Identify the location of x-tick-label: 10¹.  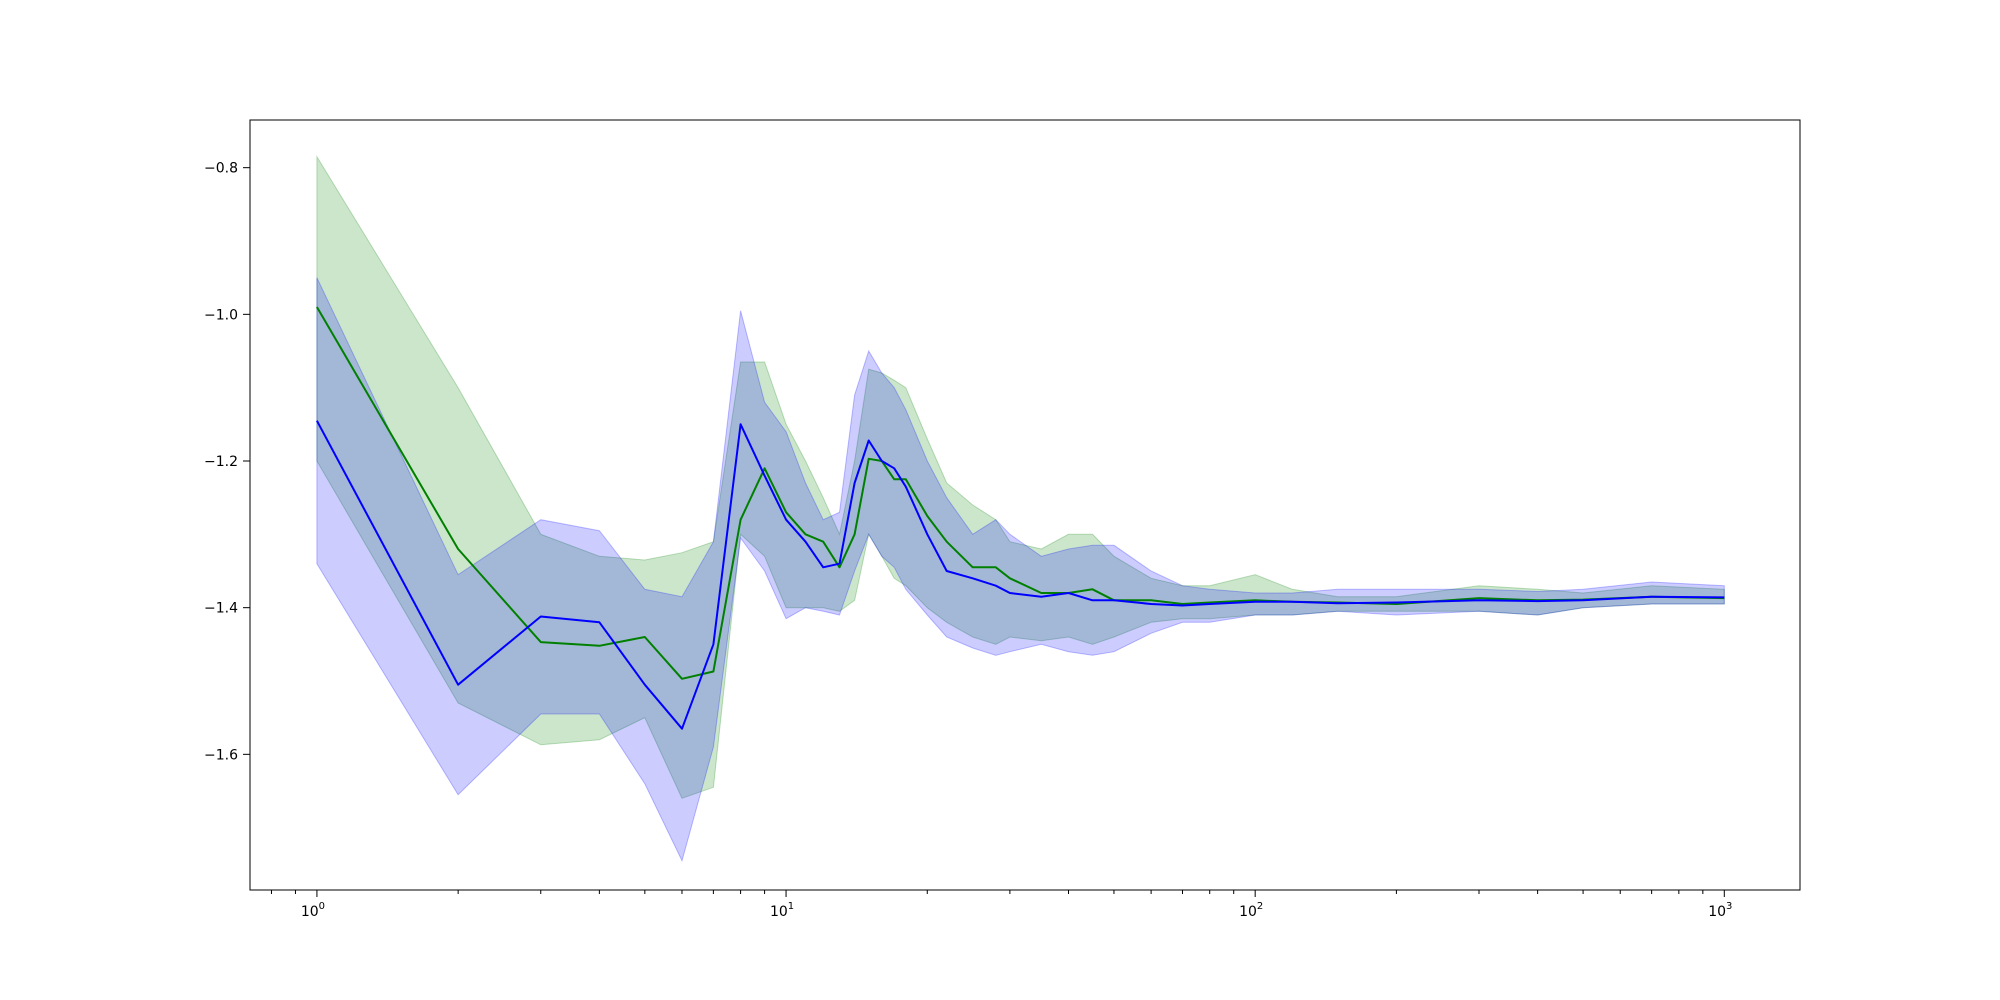
(782, 910).